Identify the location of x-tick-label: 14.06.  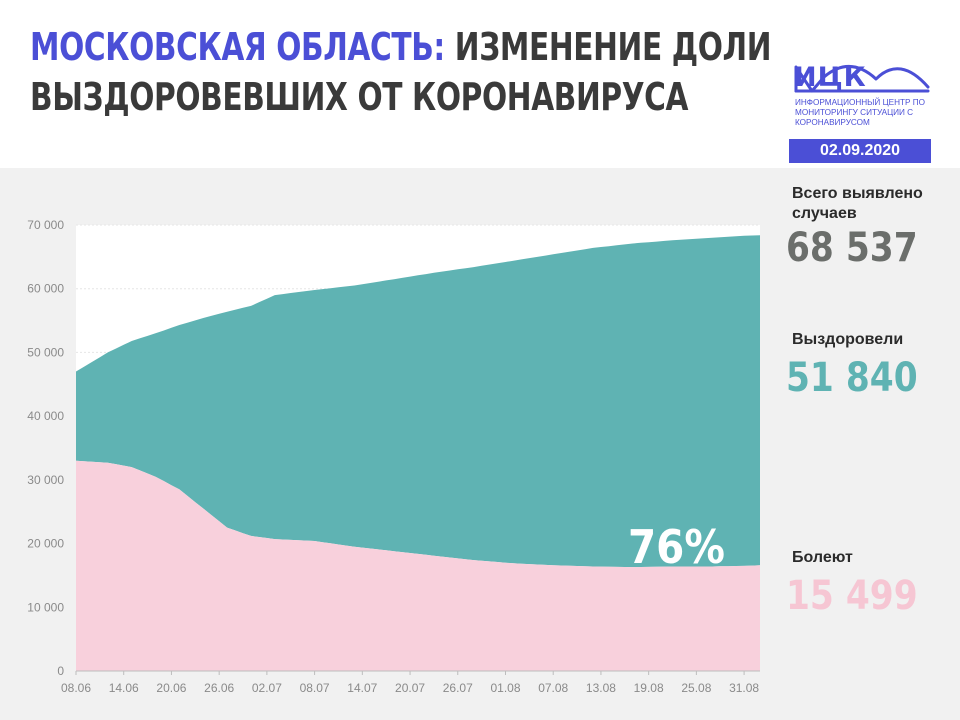
(124, 688).